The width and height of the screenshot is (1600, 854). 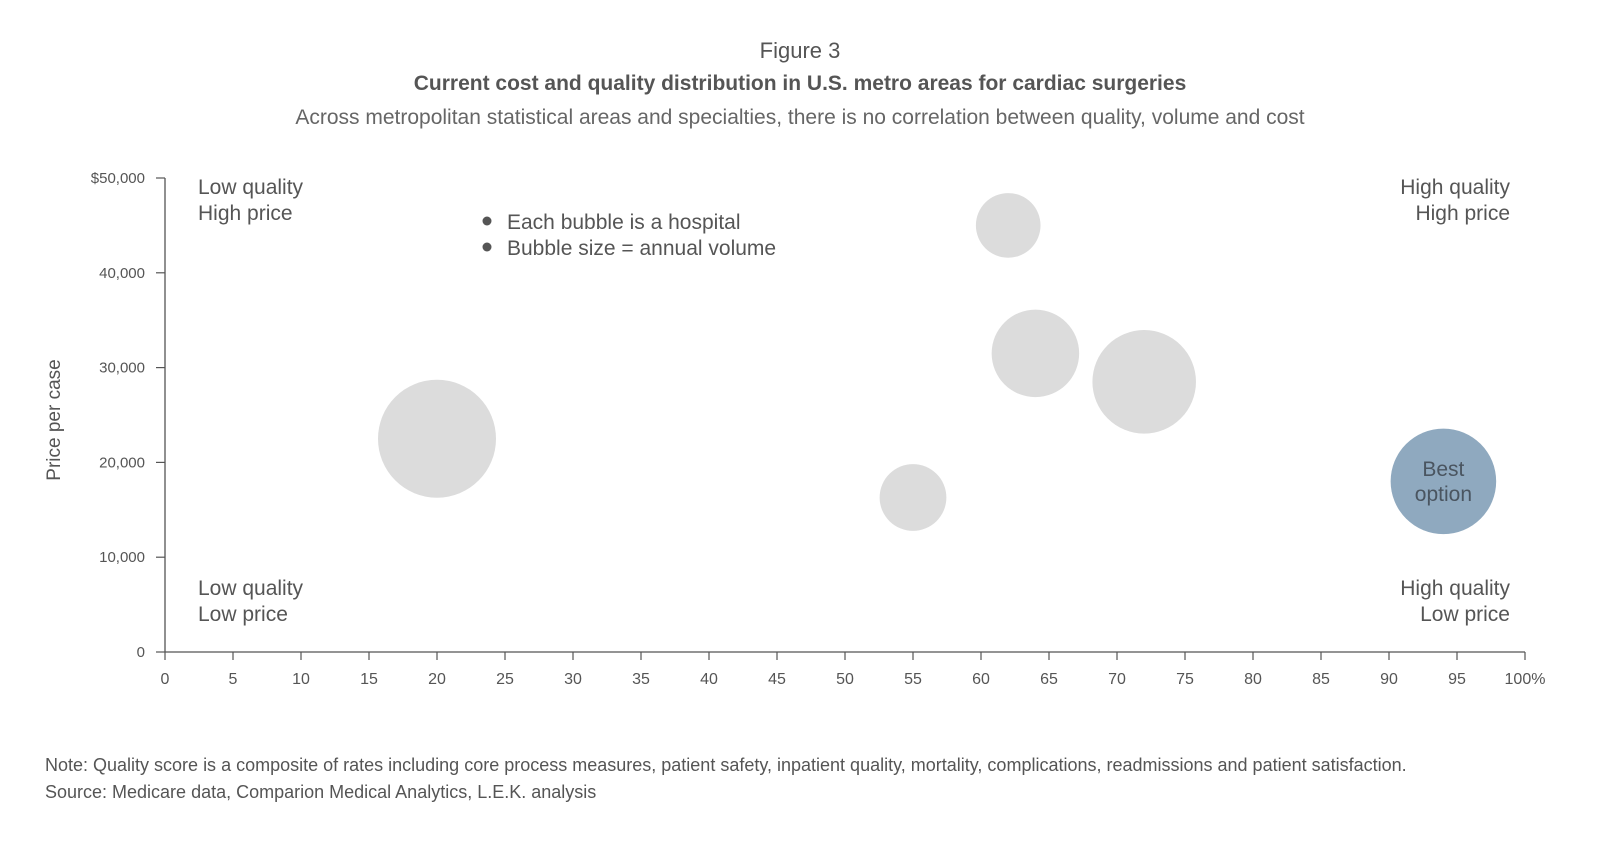 I want to click on y-tick-label: 40,000, so click(x=122, y=273).